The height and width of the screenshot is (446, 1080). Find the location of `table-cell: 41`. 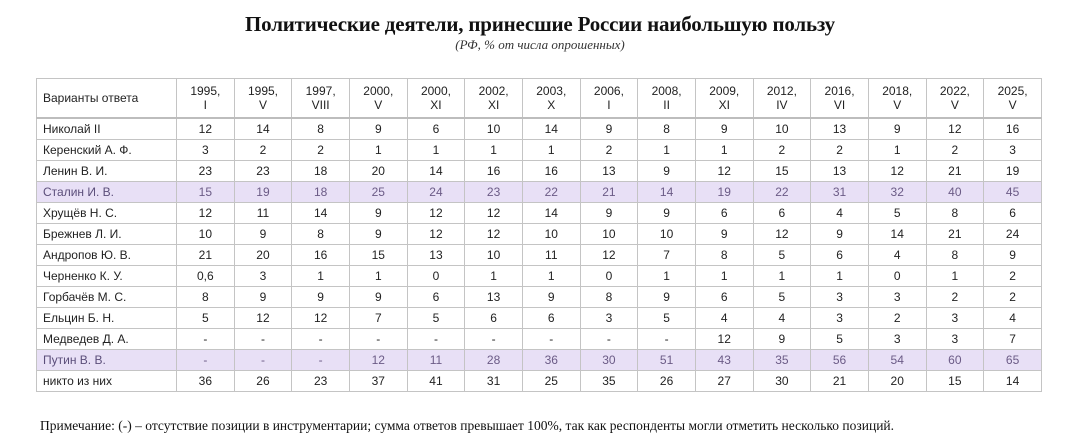

table-cell: 41 is located at coordinates (436, 381).